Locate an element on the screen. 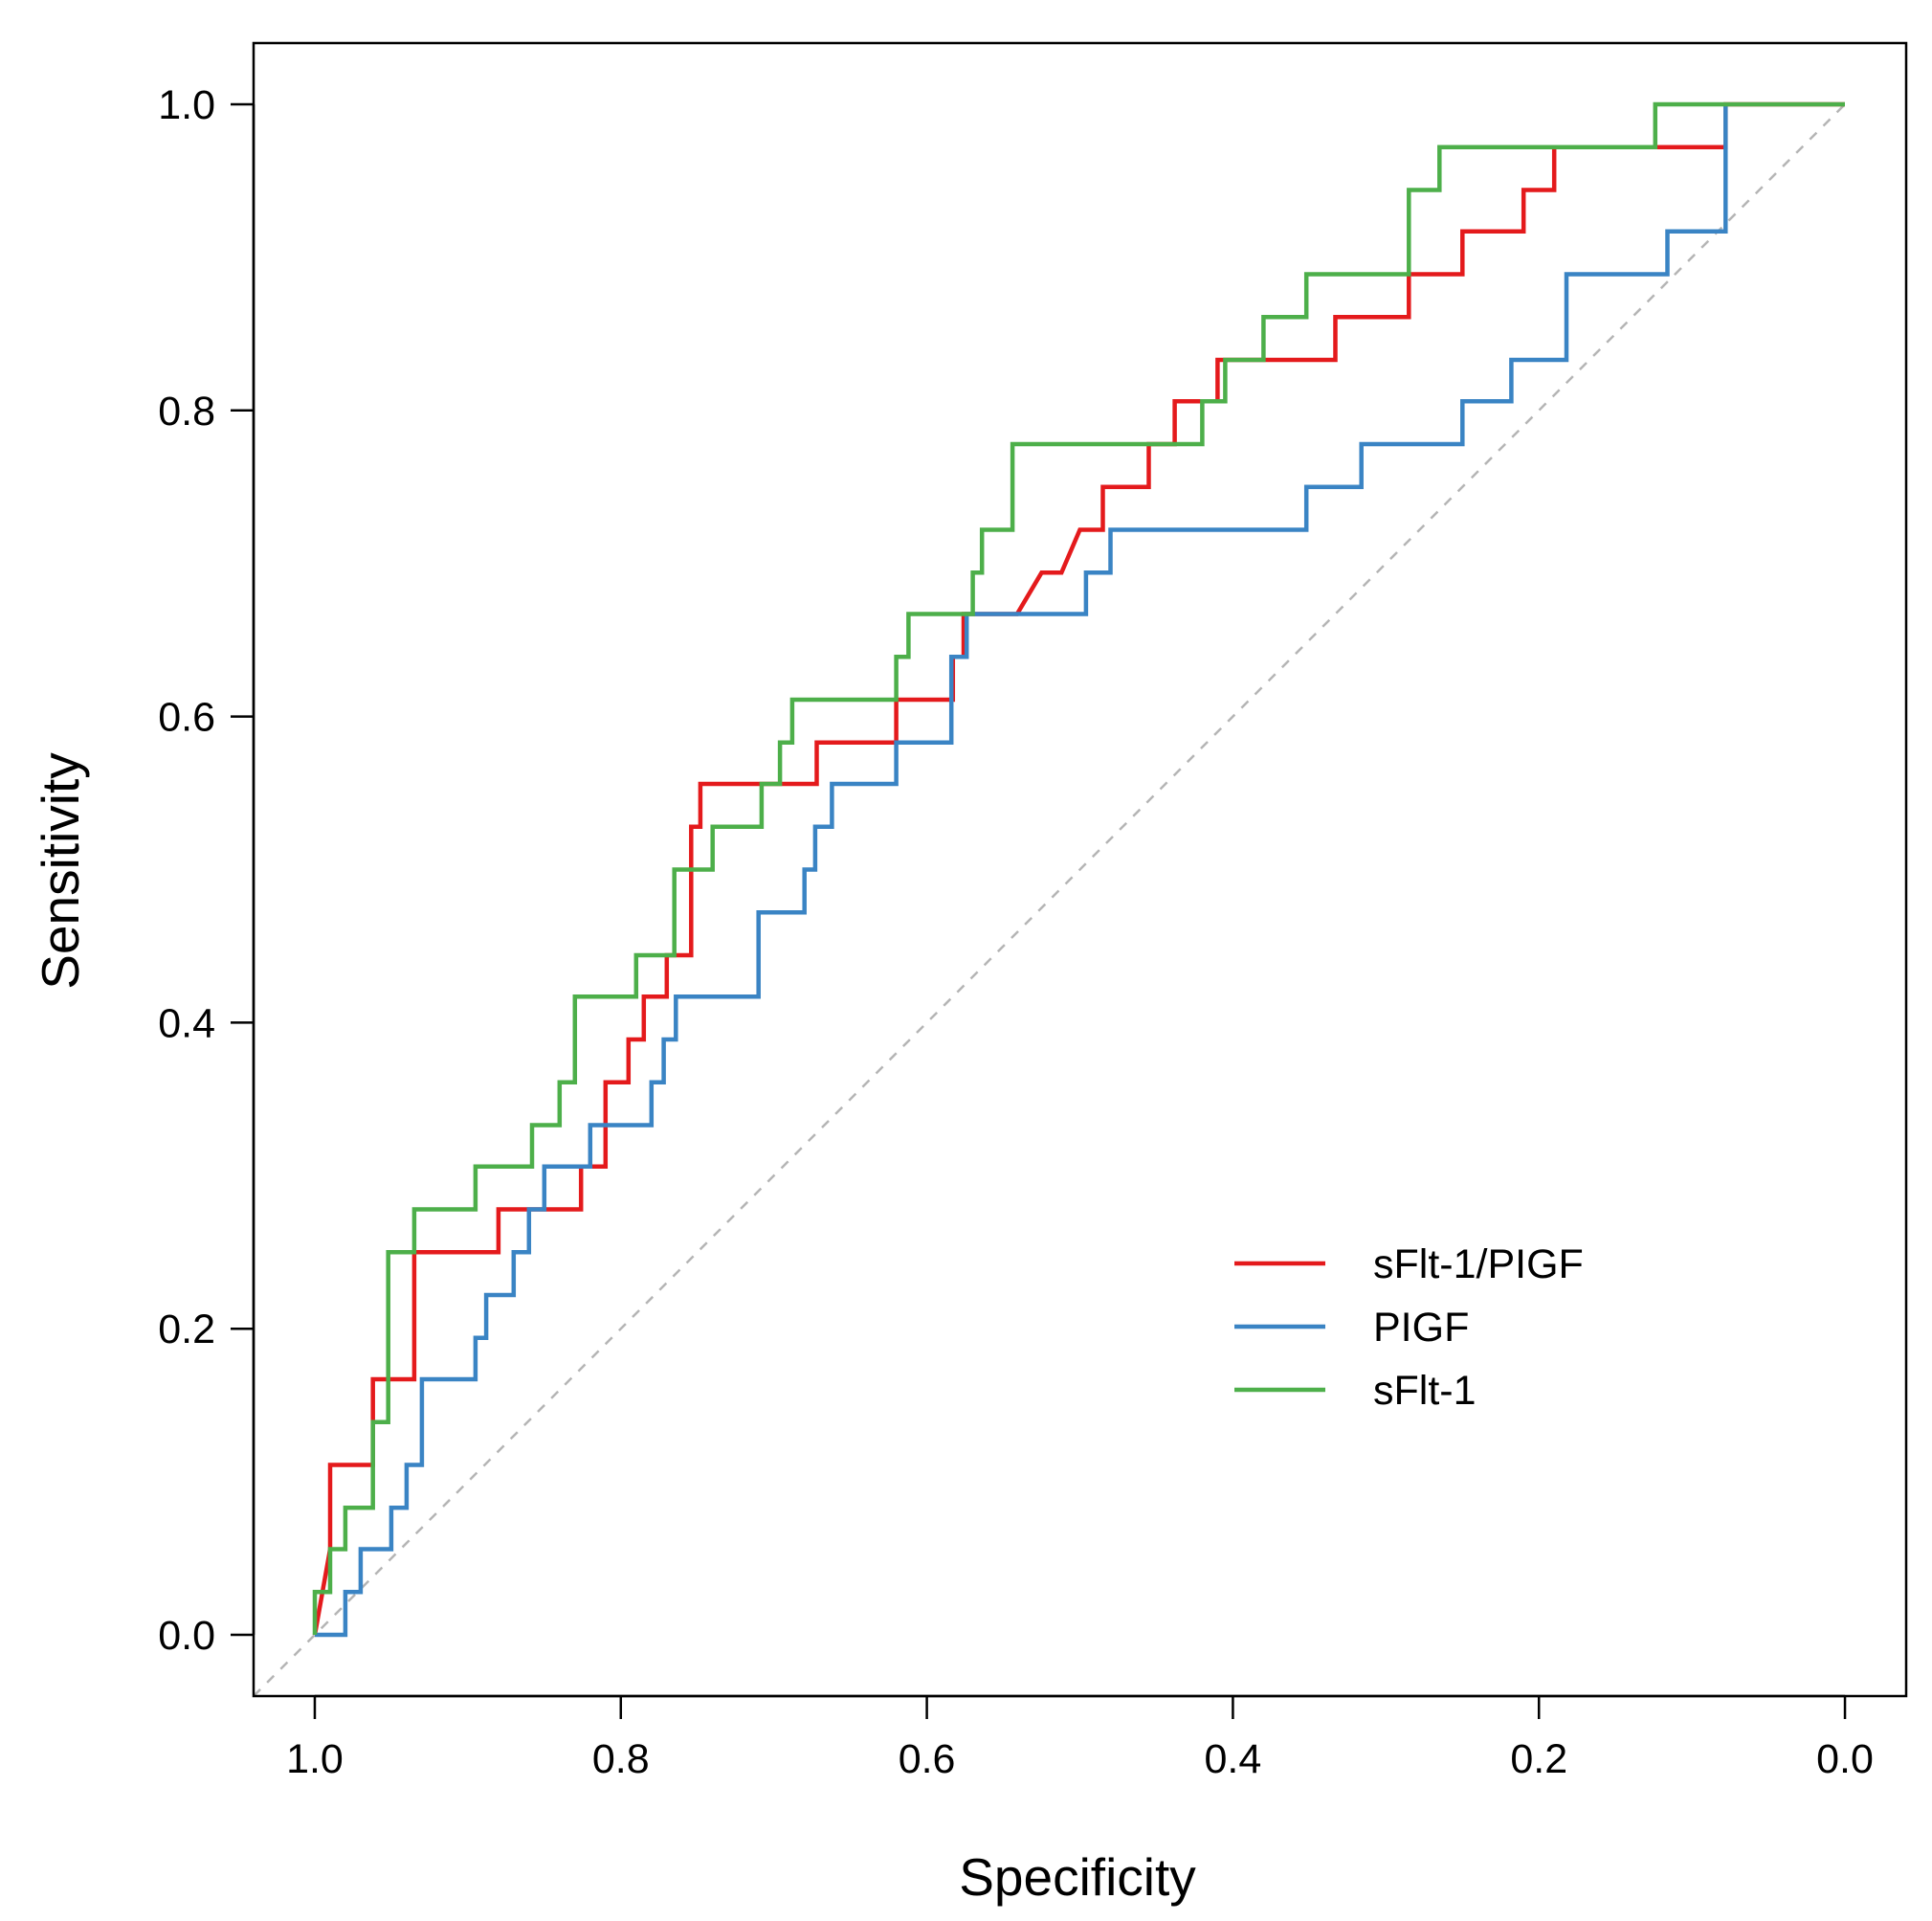 Image resolution: width=1932 pixels, height=1921 pixels. y-axis-title: Sensitivity is located at coordinates (60, 871).